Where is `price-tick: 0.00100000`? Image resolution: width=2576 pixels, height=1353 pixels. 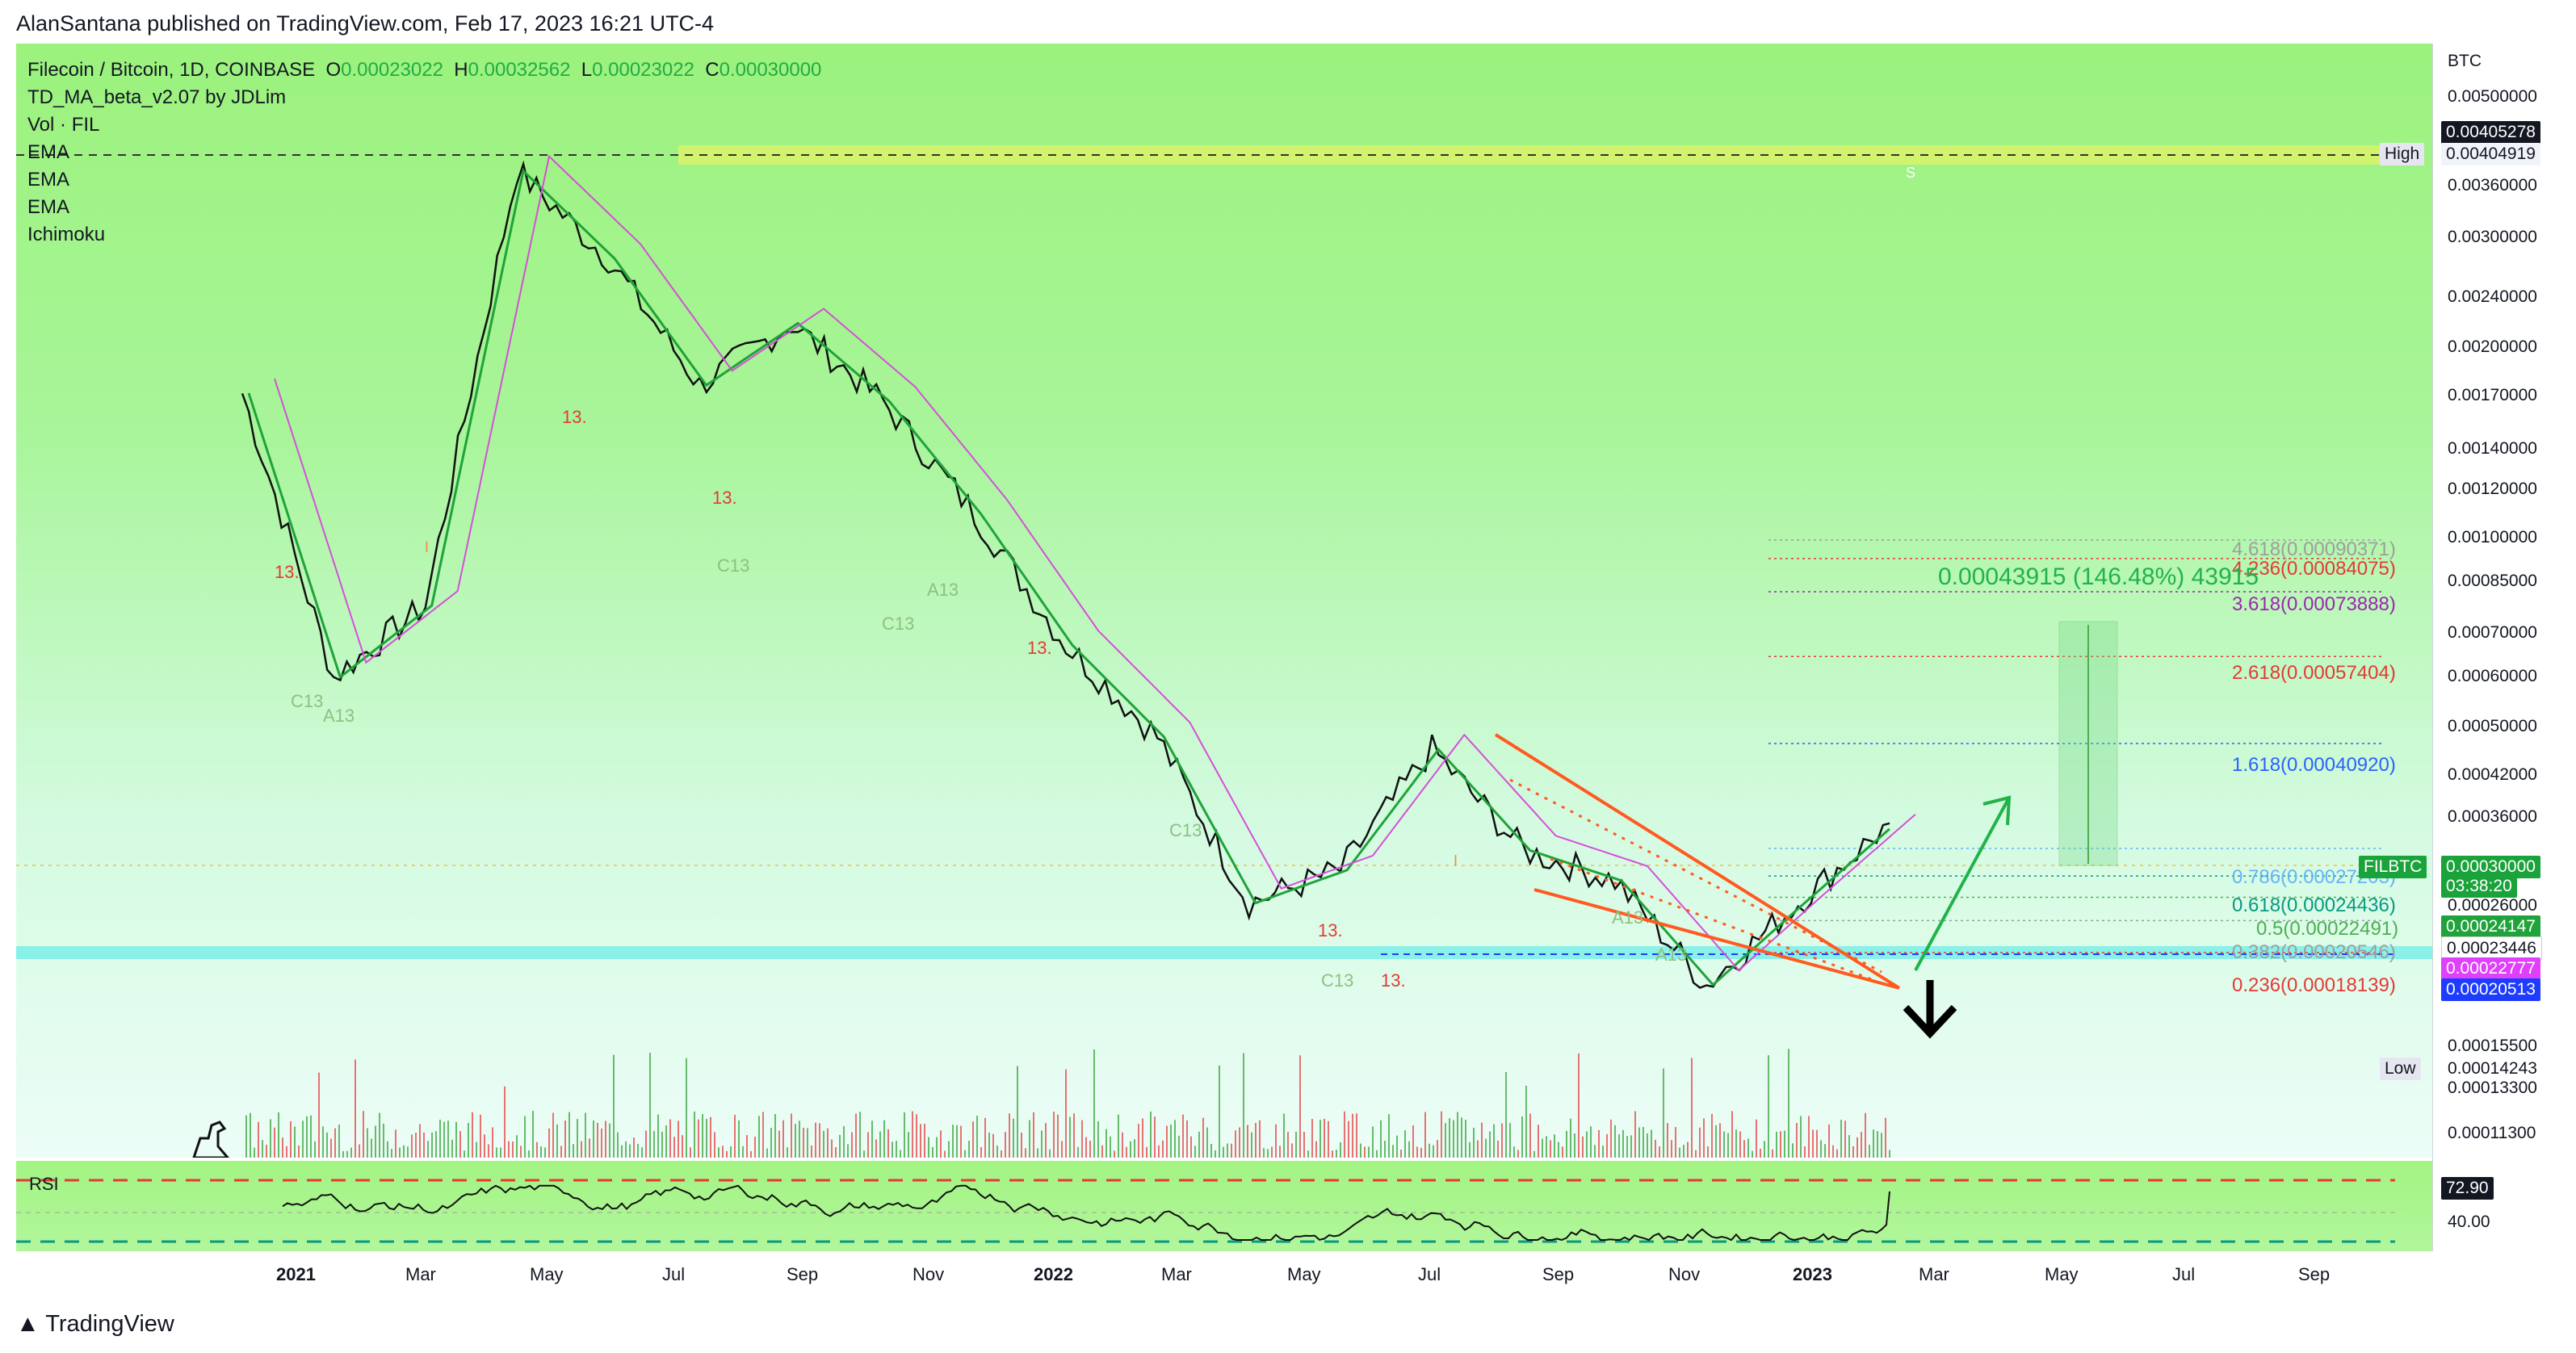
price-tick: 0.00100000 is located at coordinates (2492, 537).